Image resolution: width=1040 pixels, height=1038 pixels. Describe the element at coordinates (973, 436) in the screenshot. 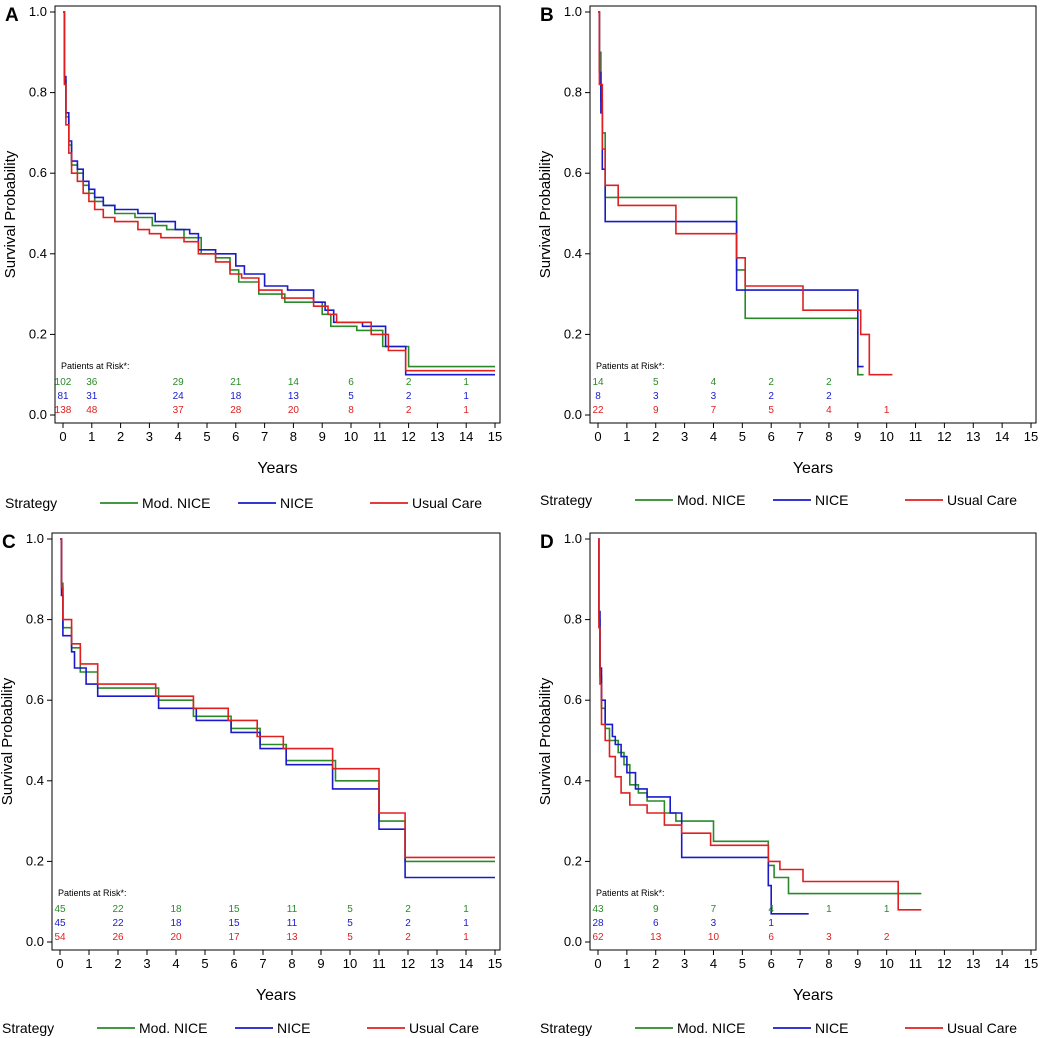

I see `x-tick-label: 13` at that location.